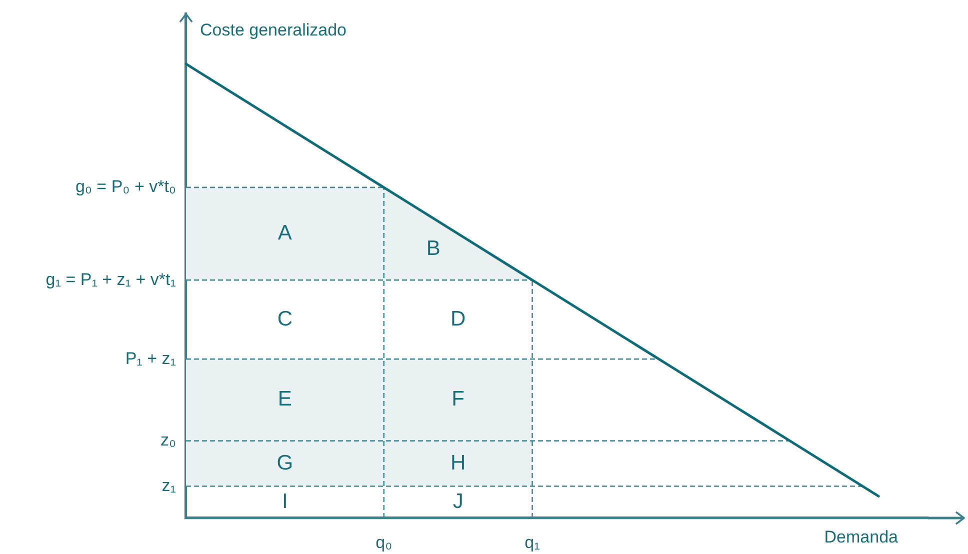 This screenshot has width=968, height=554. Describe the element at coordinates (285, 501) in the screenshot. I see `annotation: I` at that location.